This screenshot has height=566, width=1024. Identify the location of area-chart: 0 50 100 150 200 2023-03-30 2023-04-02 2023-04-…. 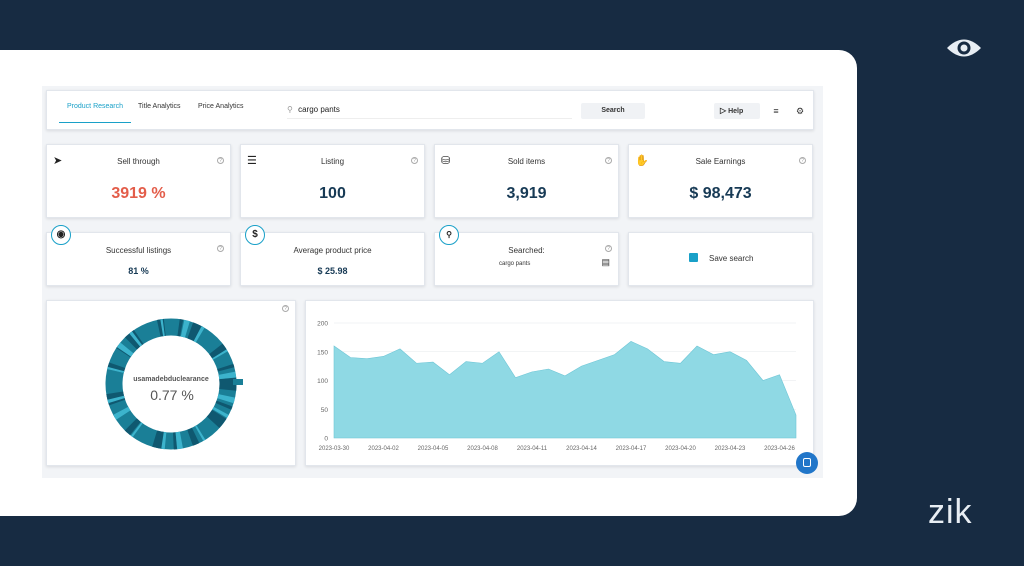
(557, 386).